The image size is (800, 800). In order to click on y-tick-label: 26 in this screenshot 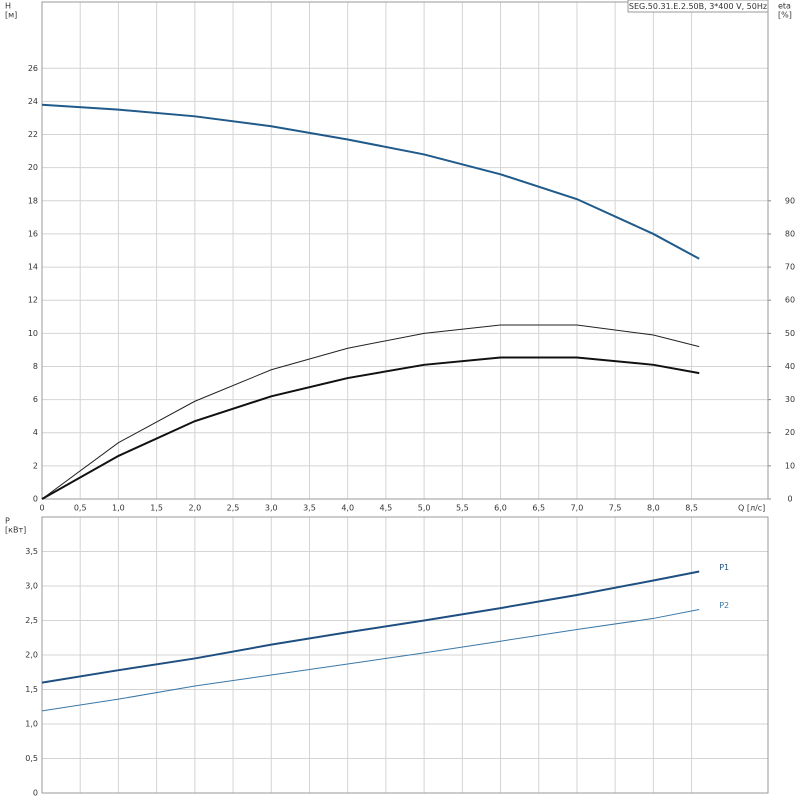, I will do `click(33, 68)`.